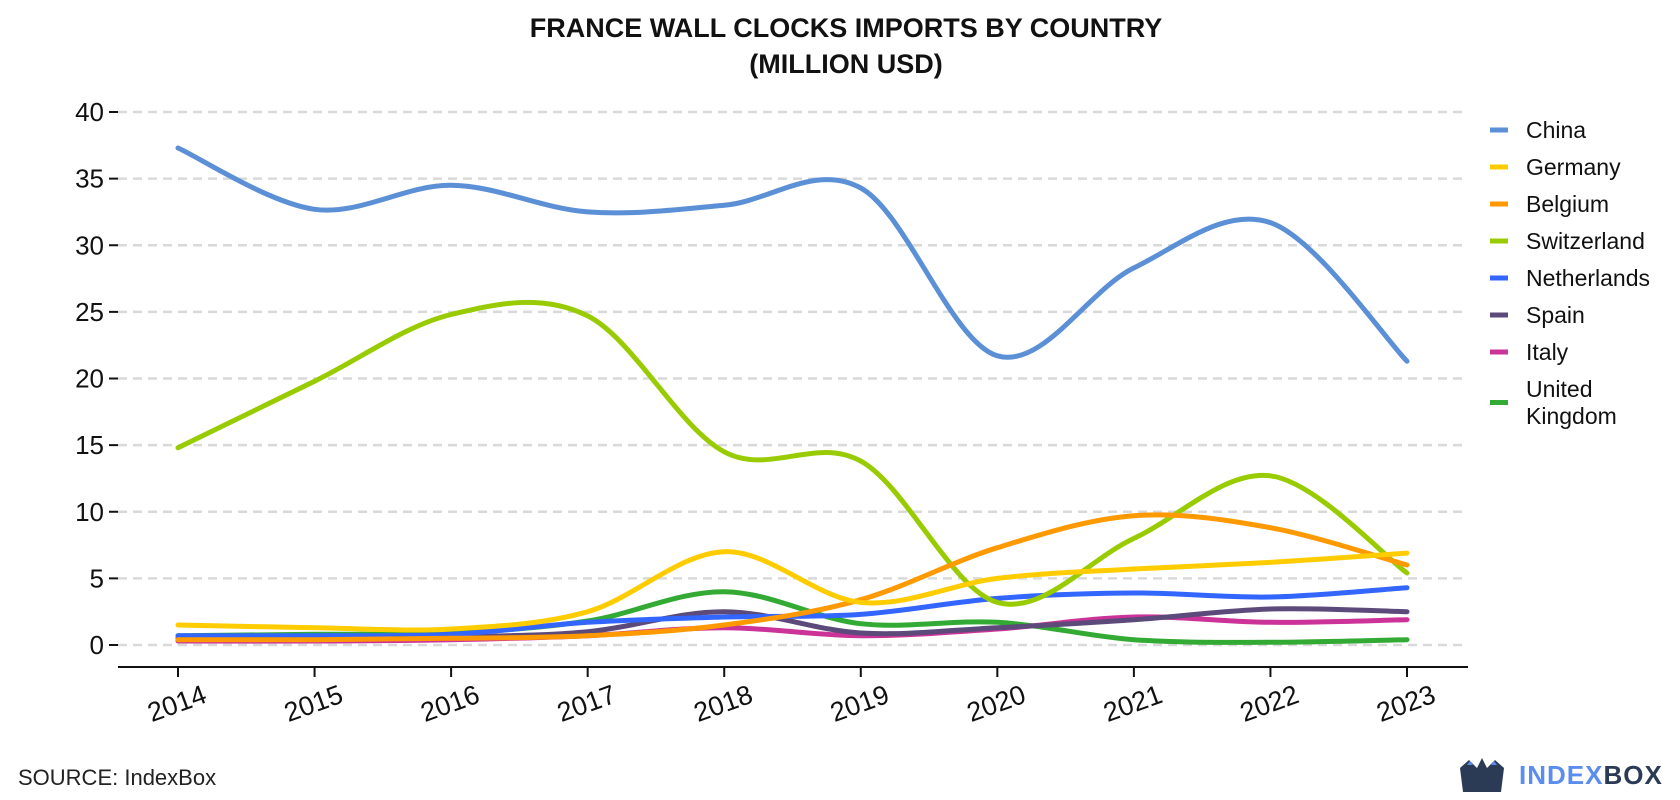 This screenshot has width=1680, height=800. Describe the element at coordinates (89, 245) in the screenshot. I see `y-tick-label: 30` at that location.